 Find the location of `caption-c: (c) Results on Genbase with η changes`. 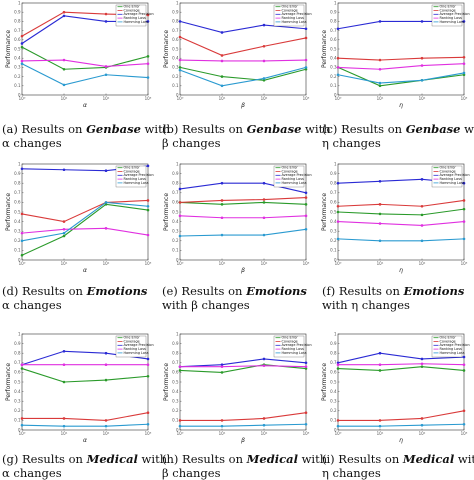

caption-c: (c) Results on Genbase with η changes is located at coordinates (398, 136).